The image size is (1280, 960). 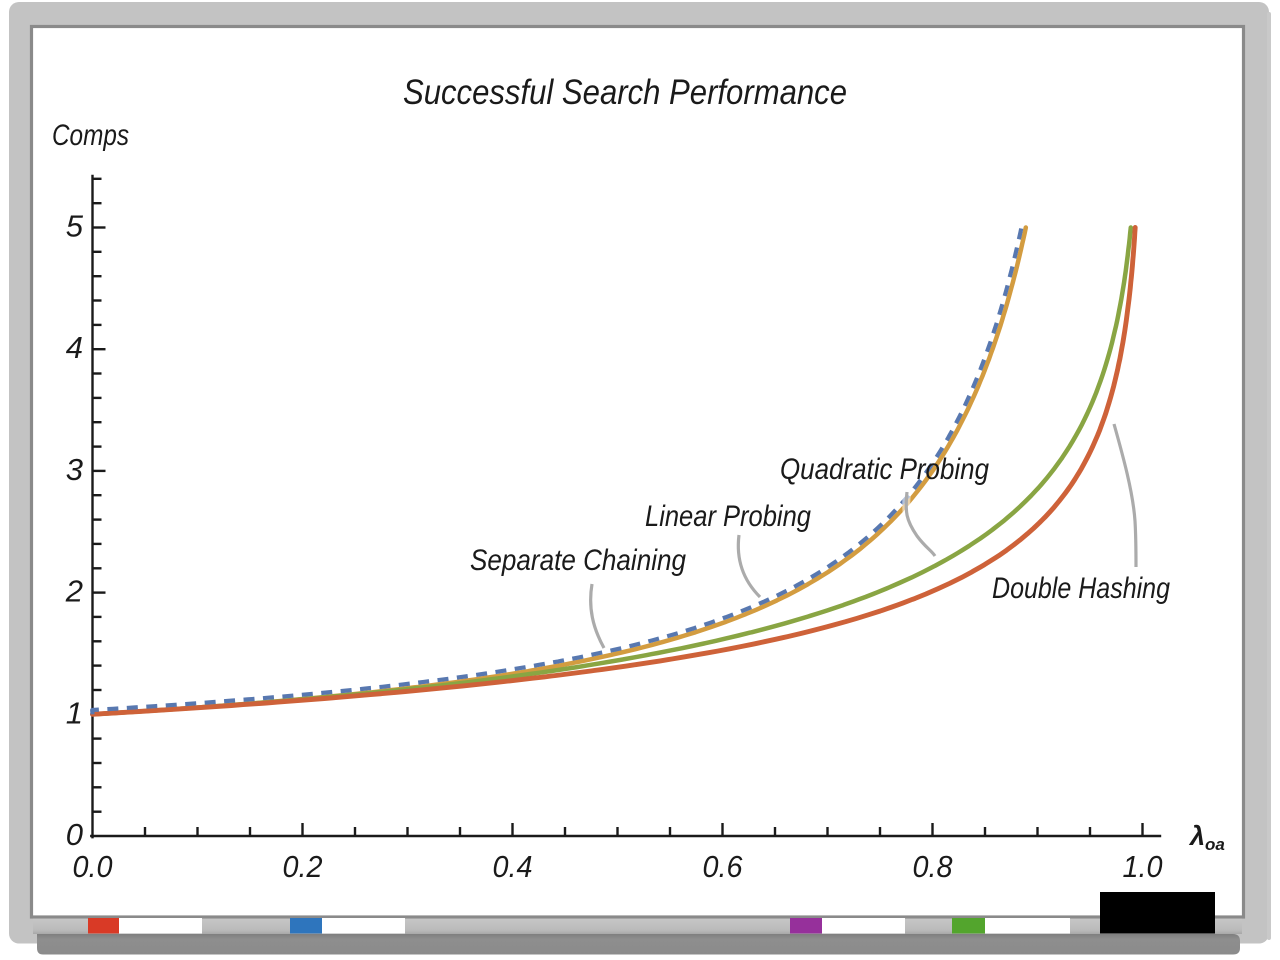 What do you see at coordinates (74, 834) in the screenshot?
I see `svg-text: 0` at bounding box center [74, 834].